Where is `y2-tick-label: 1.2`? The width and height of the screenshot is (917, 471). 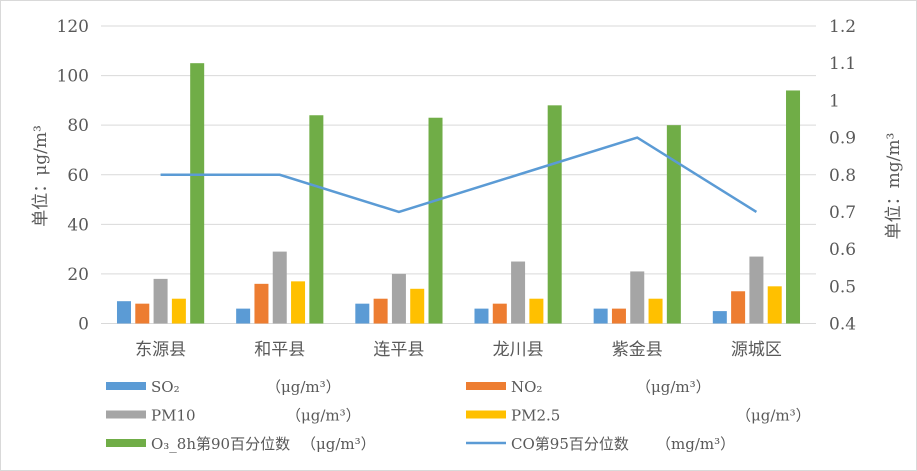
y2-tick-label: 1.2 is located at coordinates (842, 27).